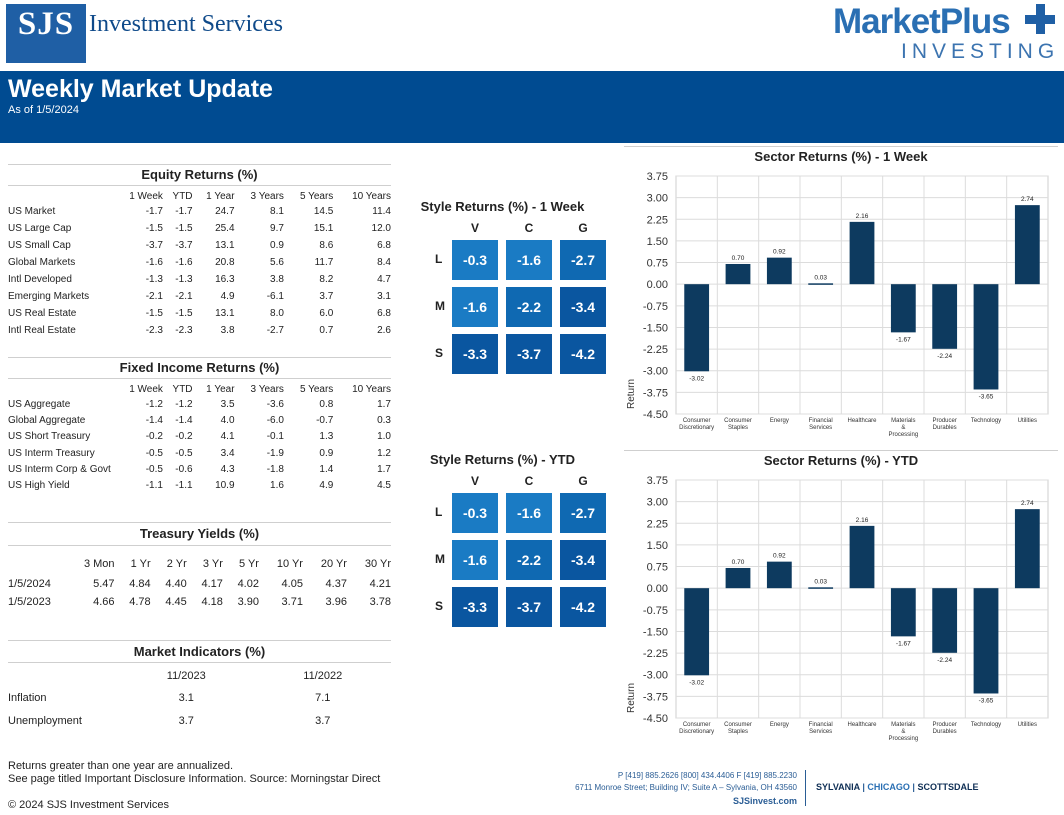  Describe the element at coordinates (199, 533) in the screenshot. I see `treasury-title: Treasury Yields (%)` at that location.